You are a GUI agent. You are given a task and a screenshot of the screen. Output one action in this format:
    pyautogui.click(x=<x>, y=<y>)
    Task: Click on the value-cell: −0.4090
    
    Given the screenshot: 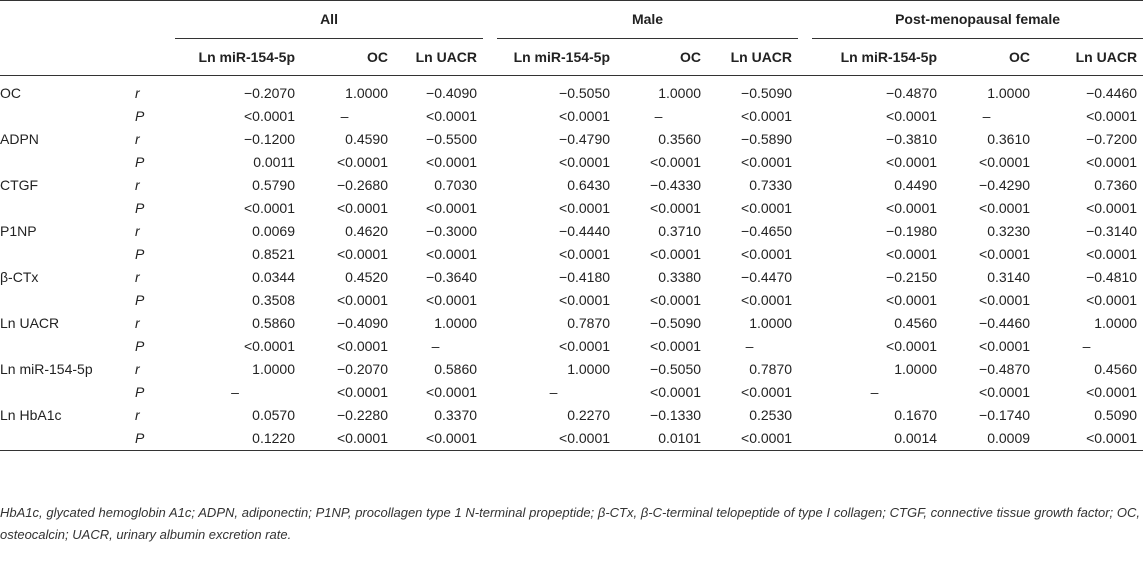 What is the action you would take?
    pyautogui.click(x=452, y=93)
    